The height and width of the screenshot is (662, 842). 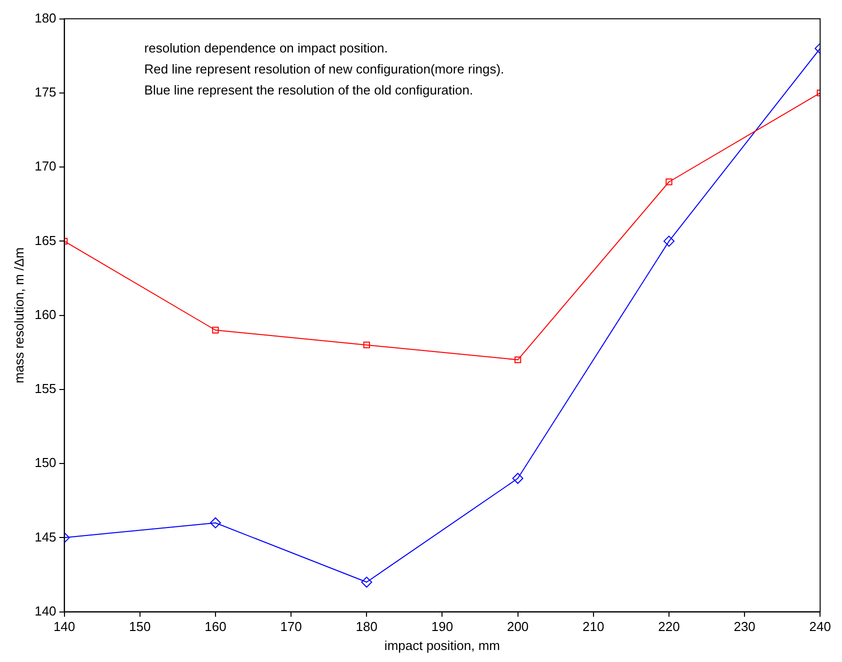 What do you see at coordinates (367, 626) in the screenshot?
I see `x-tick-label: 180` at bounding box center [367, 626].